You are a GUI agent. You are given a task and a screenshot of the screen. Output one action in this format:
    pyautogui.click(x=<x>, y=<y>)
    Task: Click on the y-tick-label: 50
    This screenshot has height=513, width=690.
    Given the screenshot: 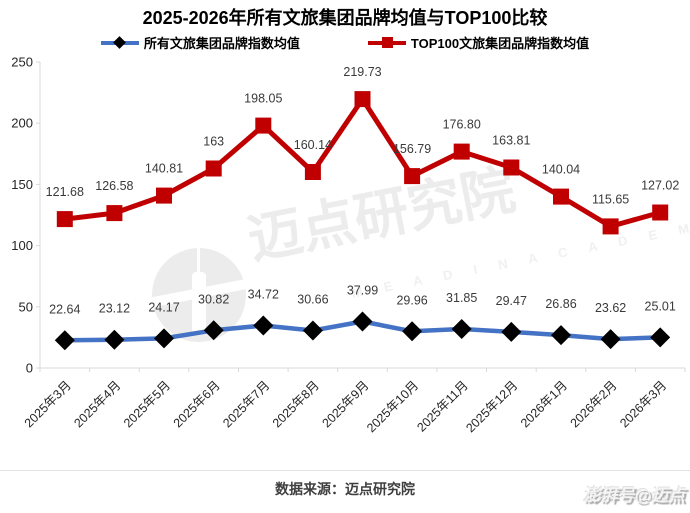 What is the action you would take?
    pyautogui.click(x=26, y=306)
    